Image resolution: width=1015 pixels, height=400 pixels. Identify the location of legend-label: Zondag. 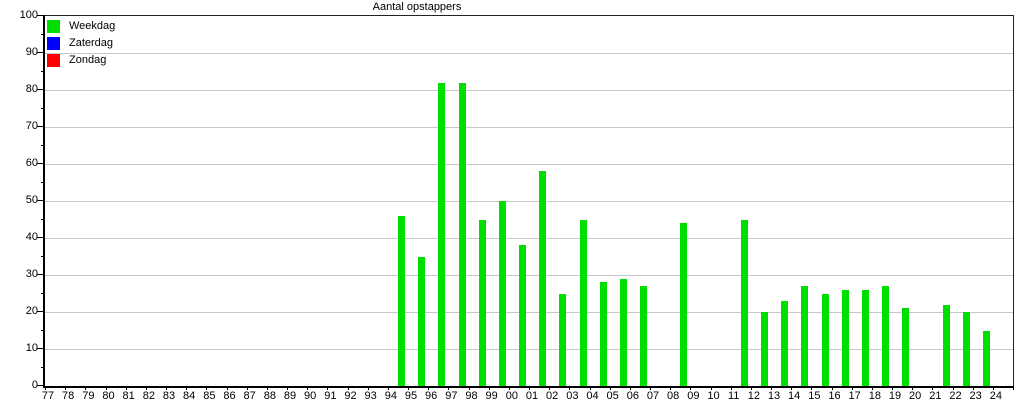
(88, 60).